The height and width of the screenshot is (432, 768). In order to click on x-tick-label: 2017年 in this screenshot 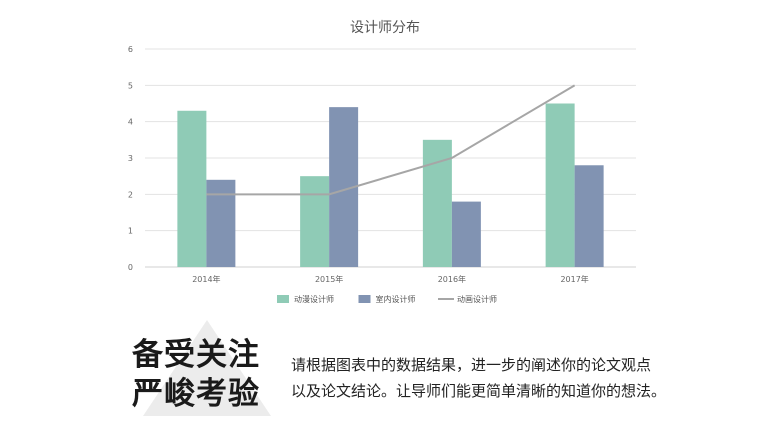, I will do `click(574, 279)`.